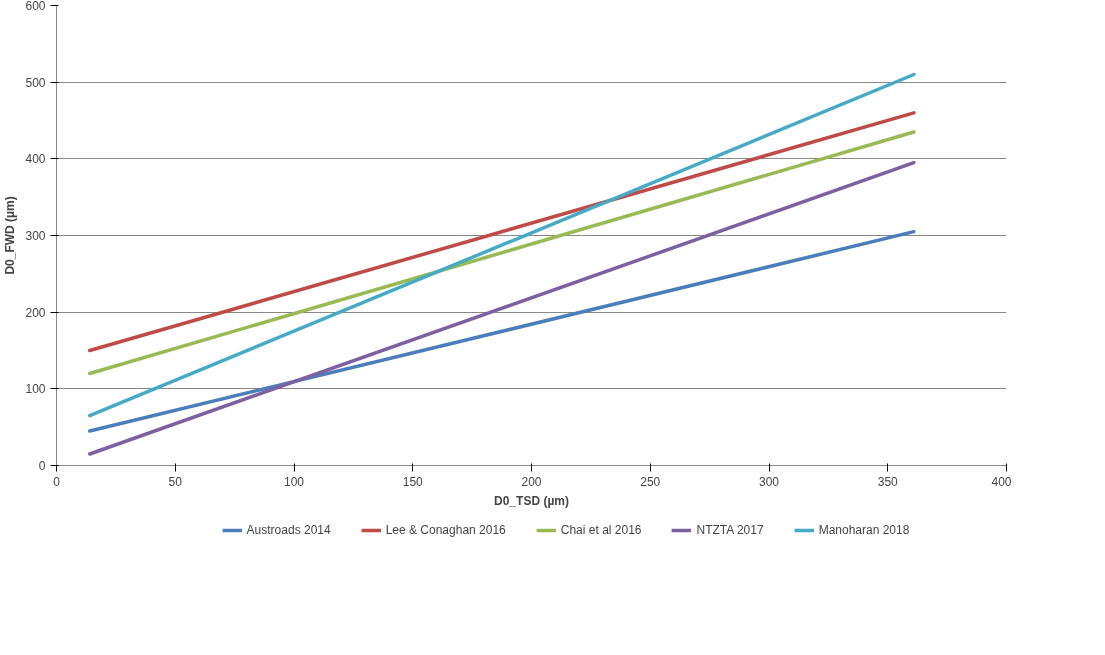 The image size is (1105, 655). What do you see at coordinates (35, 389) in the screenshot?
I see `y-tick-label: 100` at bounding box center [35, 389].